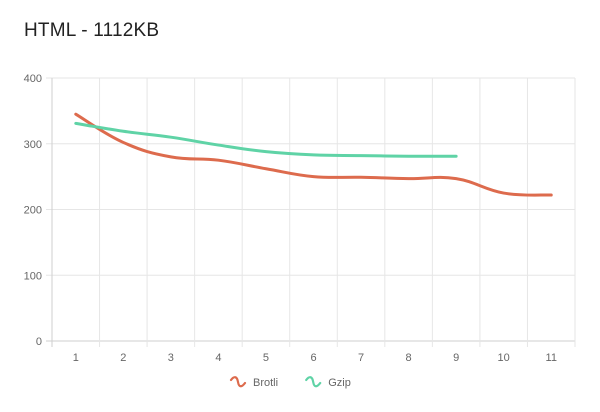 The image size is (600, 412). What do you see at coordinates (123, 358) in the screenshot?
I see `x-tick-label: 2` at bounding box center [123, 358].